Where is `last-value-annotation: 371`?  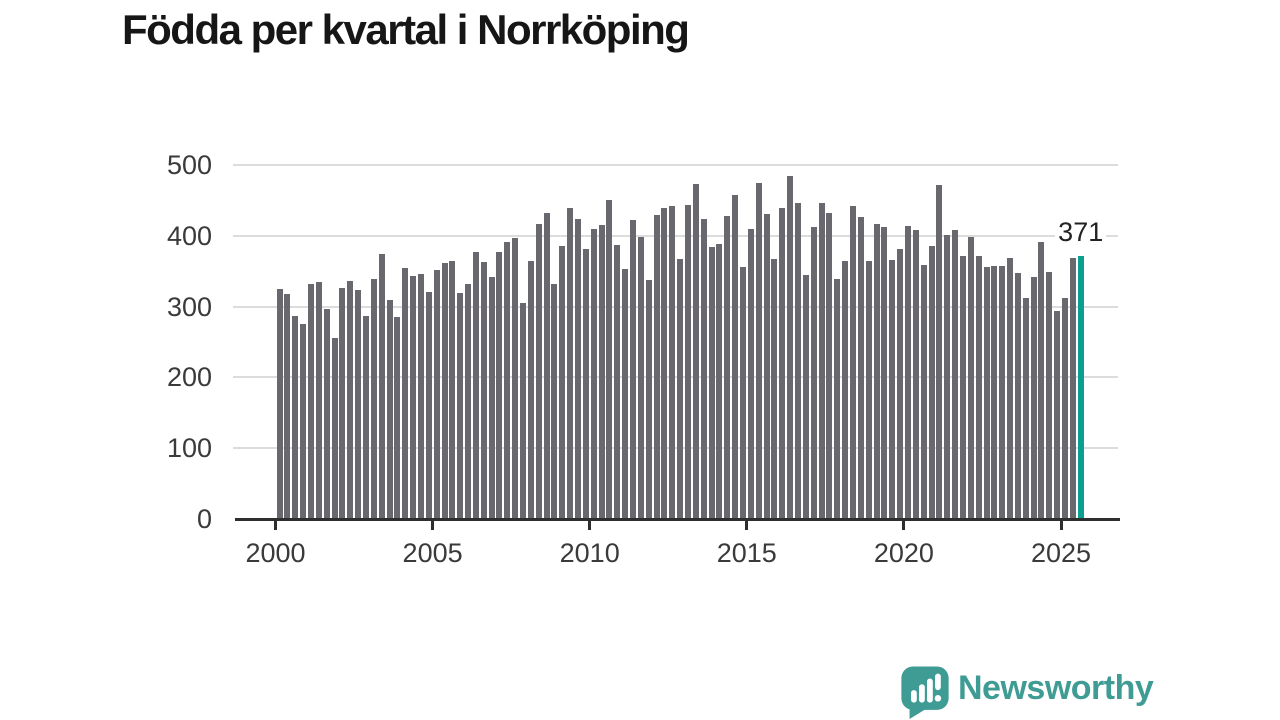
last-value-annotation: 371 is located at coordinates (1081, 232).